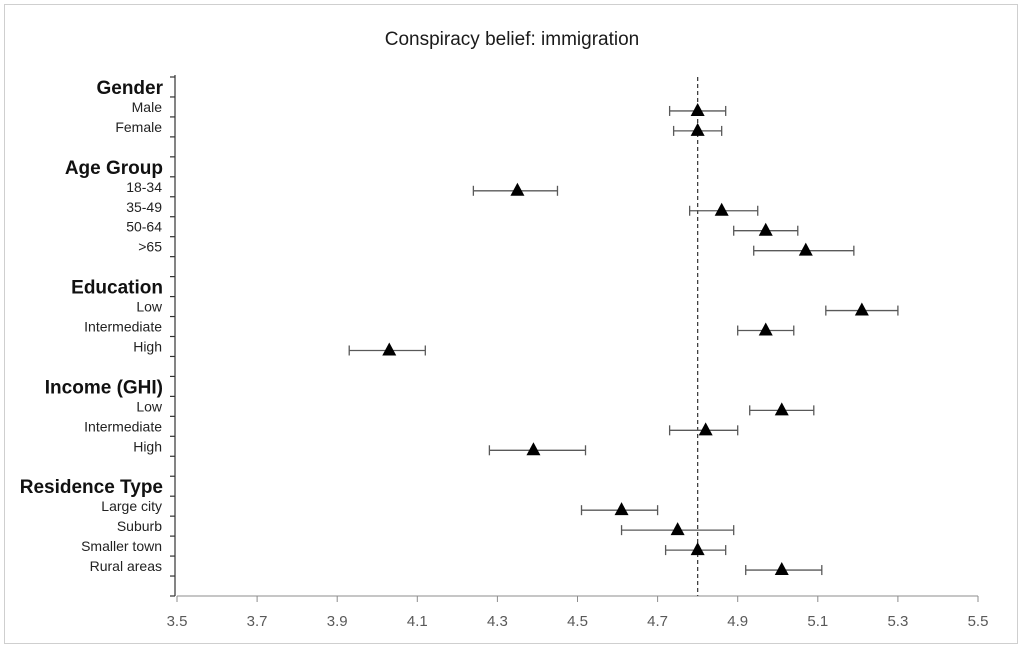 Image resolution: width=1024 pixels, height=650 pixels. I want to click on x-tick-label: 5.1, so click(817, 621).